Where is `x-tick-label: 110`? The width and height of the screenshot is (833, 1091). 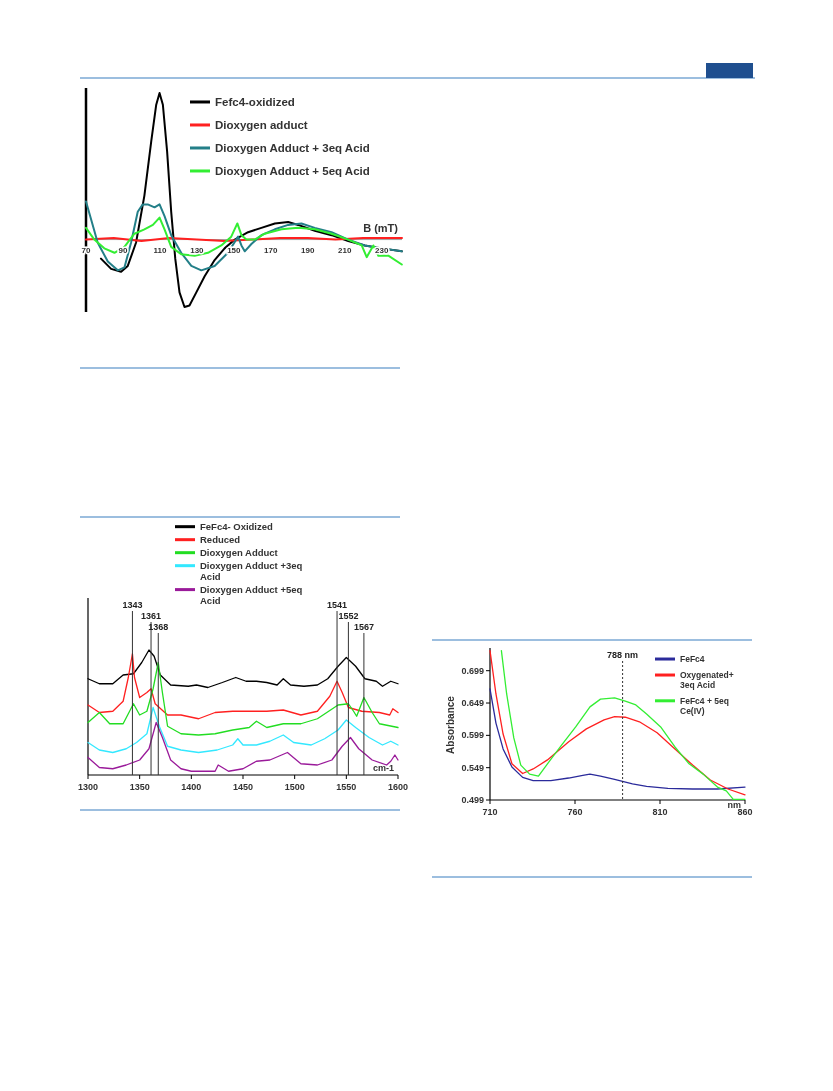
x-tick-label: 110 is located at coordinates (160, 250).